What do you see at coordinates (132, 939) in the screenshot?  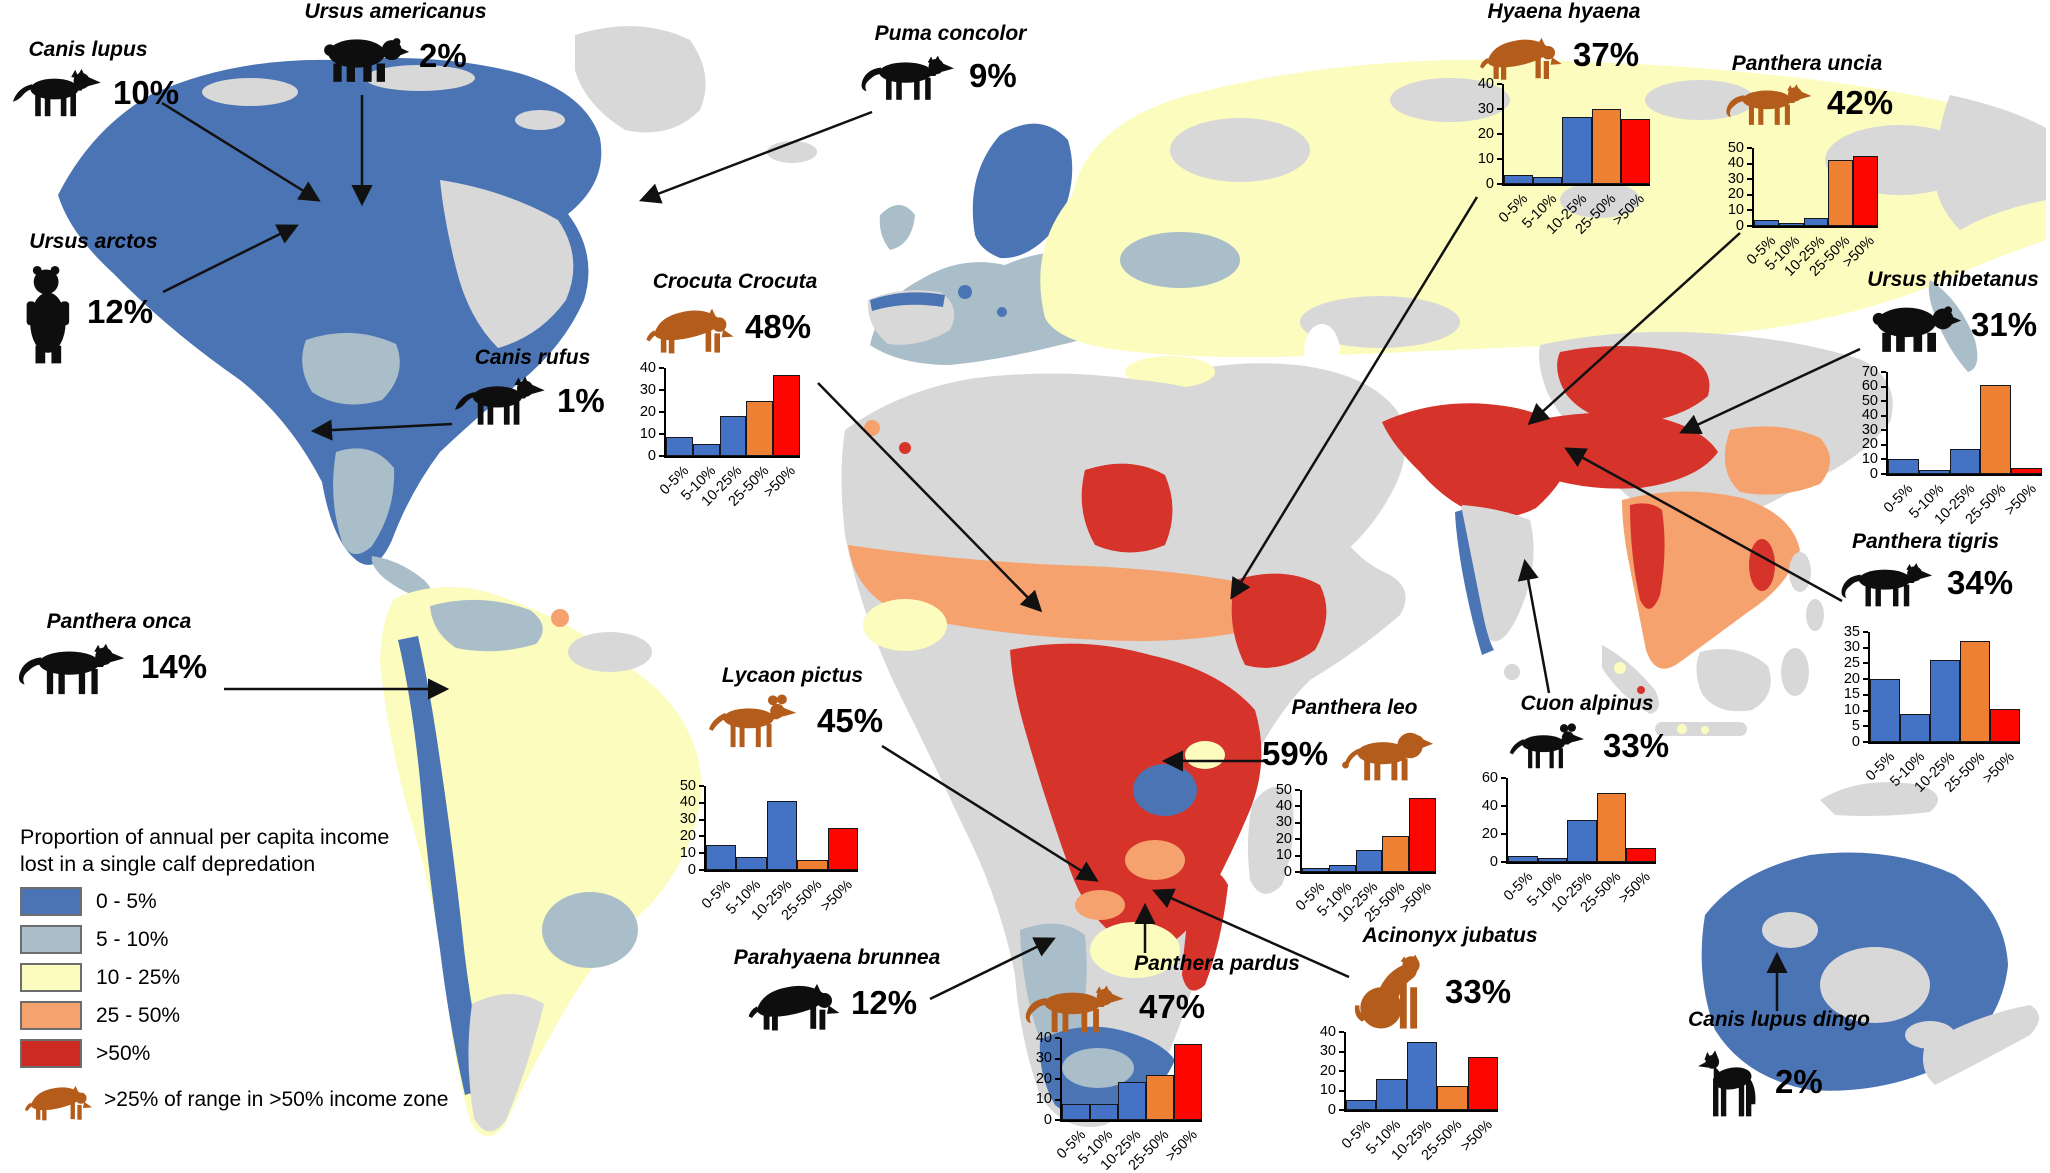 I see `legend-label: 5 - 10%` at bounding box center [132, 939].